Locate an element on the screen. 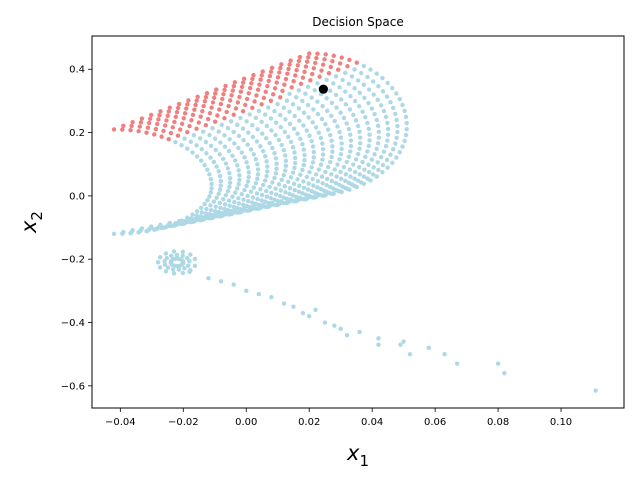 The height and width of the screenshot is (480, 640). y-tick-label: −0.6 is located at coordinates (73, 386).